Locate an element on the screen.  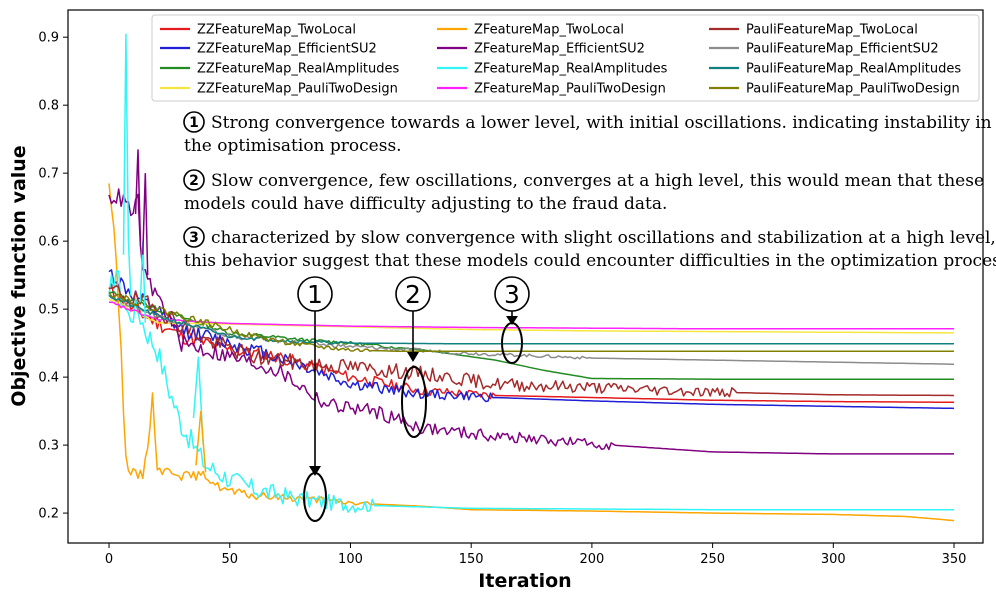
x-tick-label-350: 350 is located at coordinates (954, 559).